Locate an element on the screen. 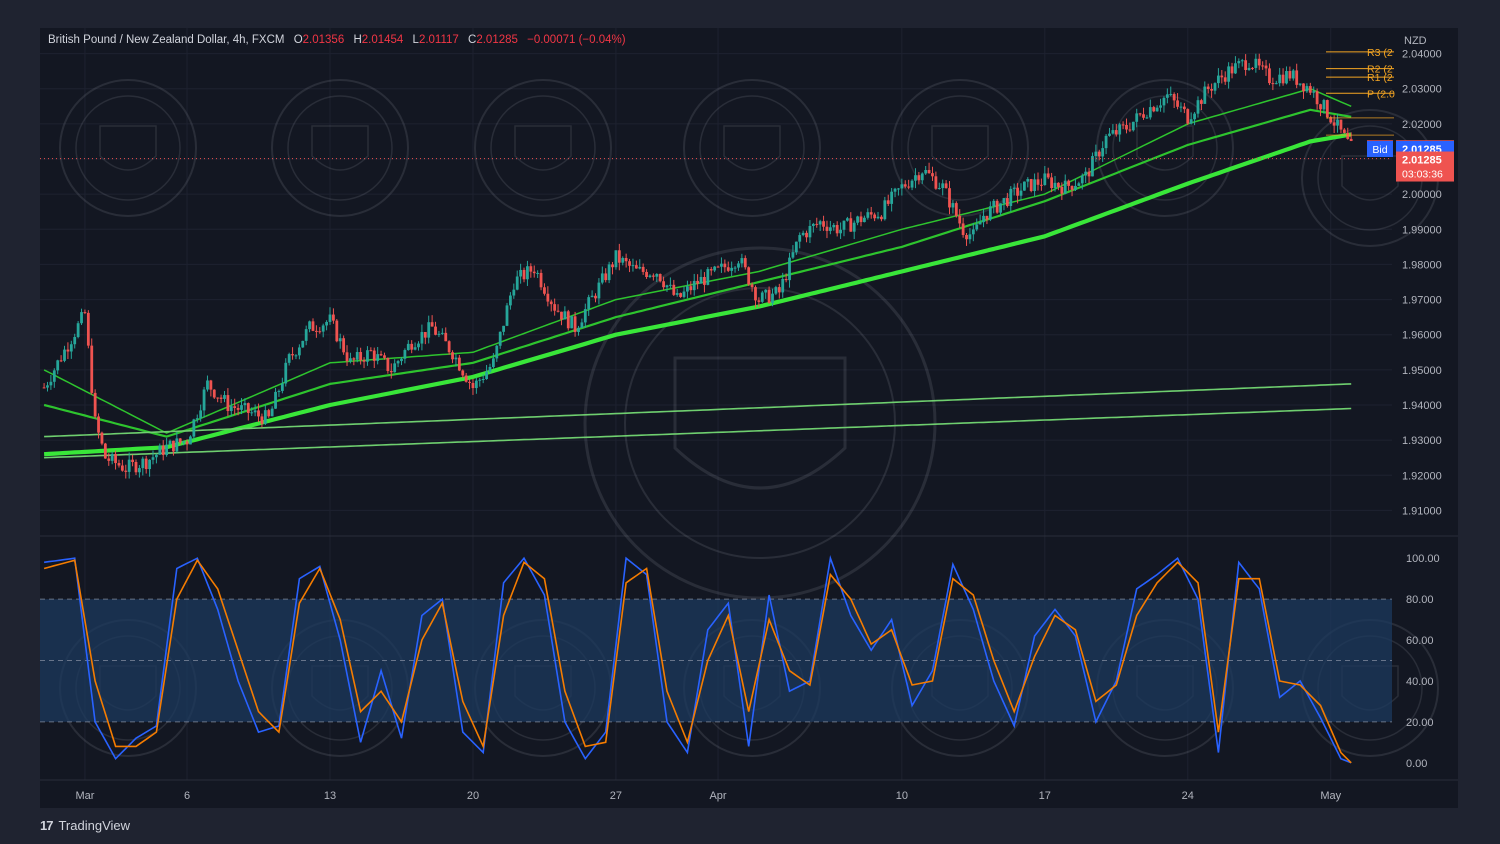  price-tick-label: 1.94000 is located at coordinates (1422, 406).